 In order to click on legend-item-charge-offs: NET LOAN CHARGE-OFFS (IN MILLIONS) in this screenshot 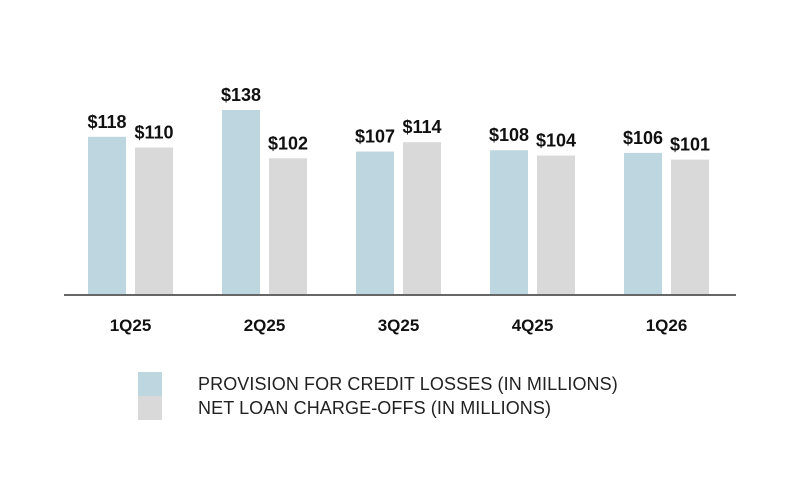, I will do `click(378, 408)`.